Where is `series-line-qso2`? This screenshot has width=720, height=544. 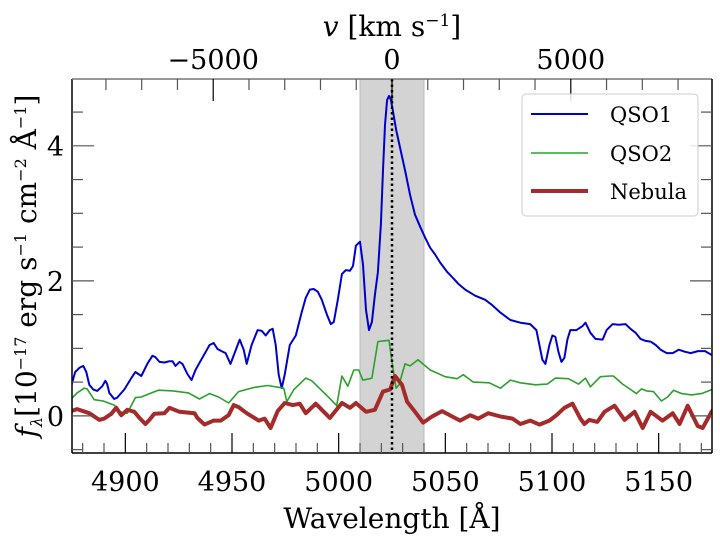 series-line-qso2 is located at coordinates (392, 377).